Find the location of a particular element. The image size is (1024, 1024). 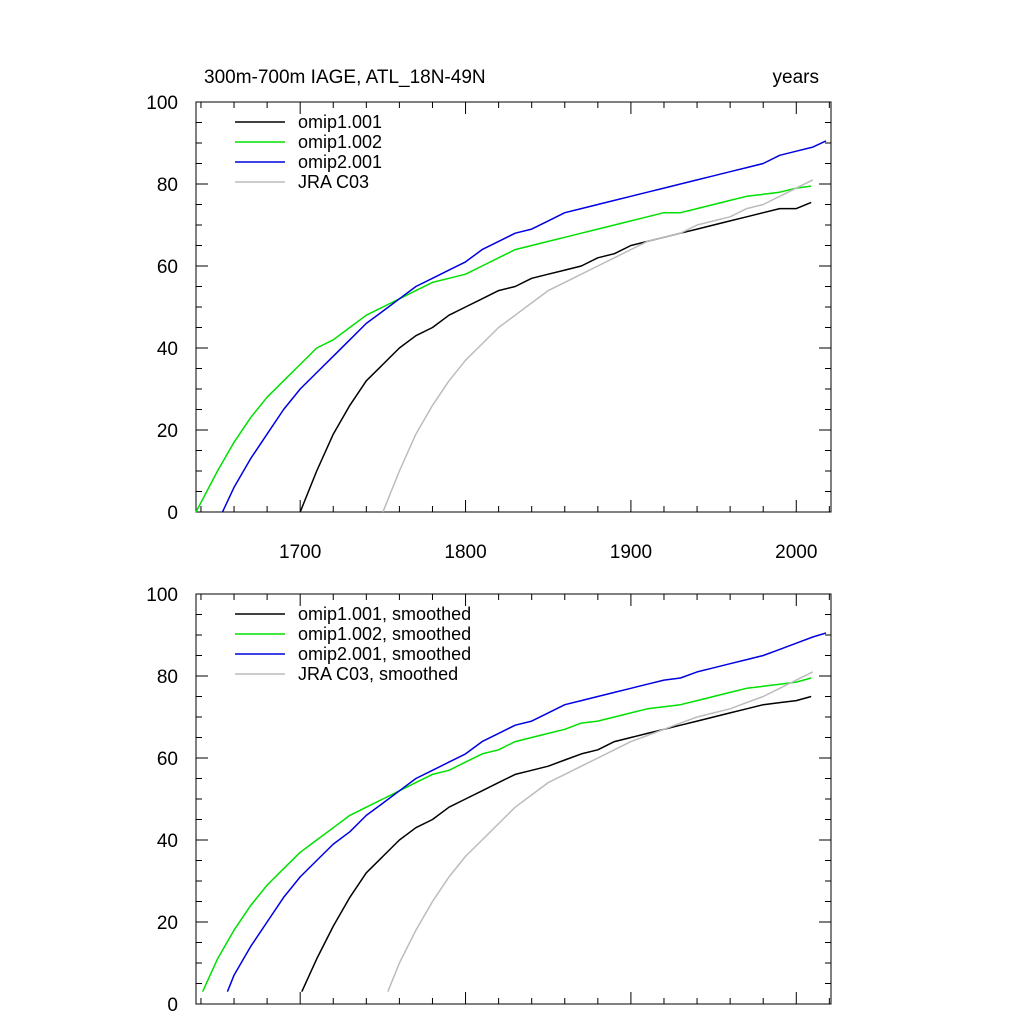

top-y-tick-label: 0 is located at coordinates (172, 513).